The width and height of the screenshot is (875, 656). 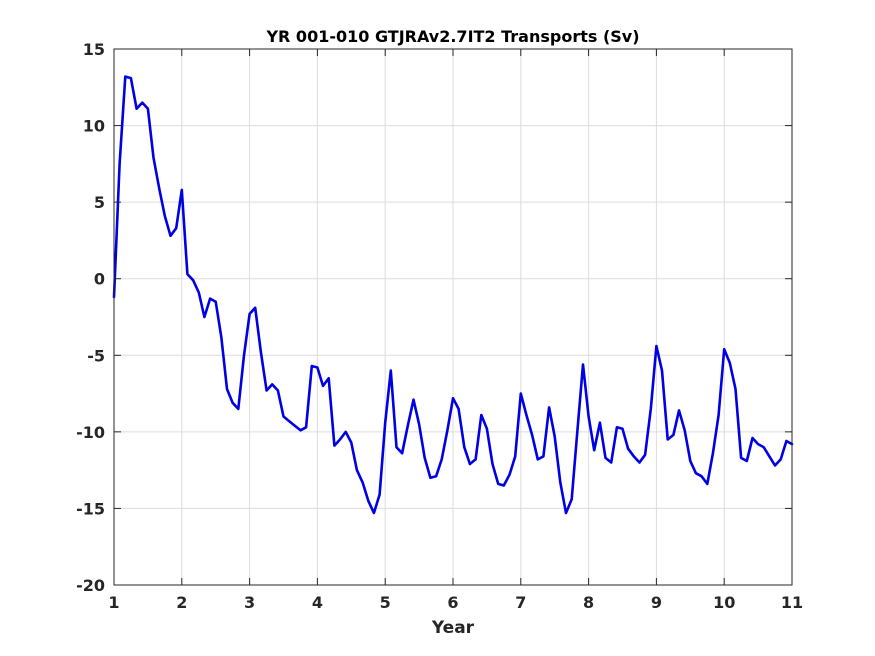 I want to click on chart-title: YR 001-010 GTJRAv2.7IT2 Transports (Sv), so click(x=452, y=36).